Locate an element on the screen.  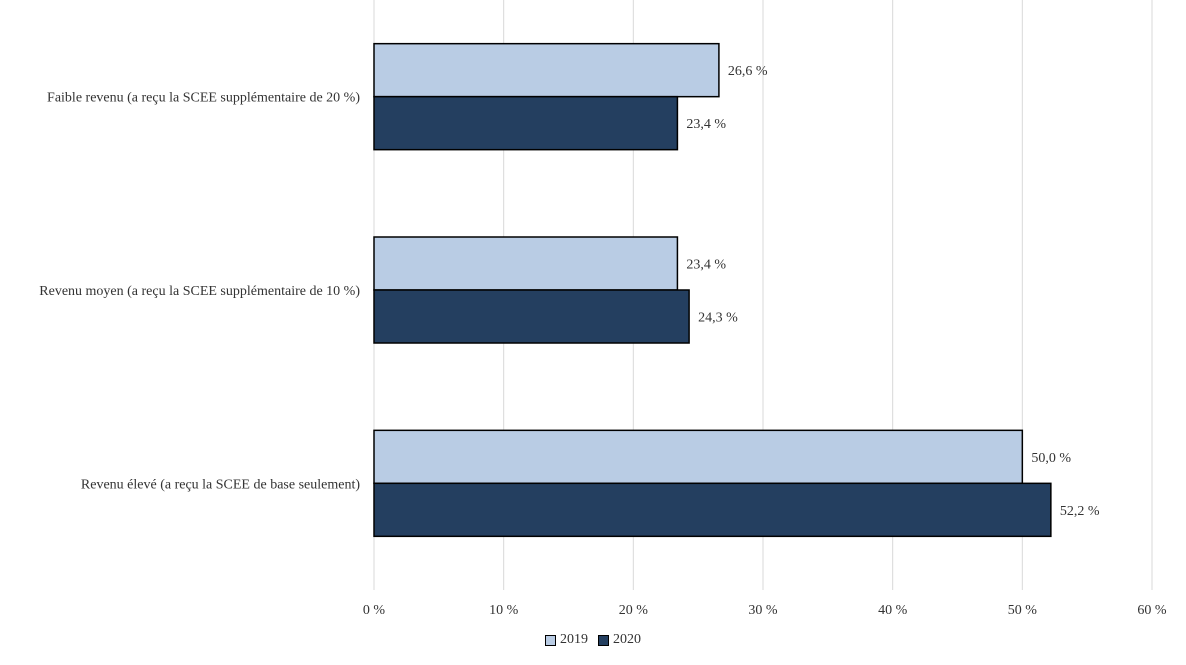
x-tick-label: 50 % is located at coordinates (1023, 610).